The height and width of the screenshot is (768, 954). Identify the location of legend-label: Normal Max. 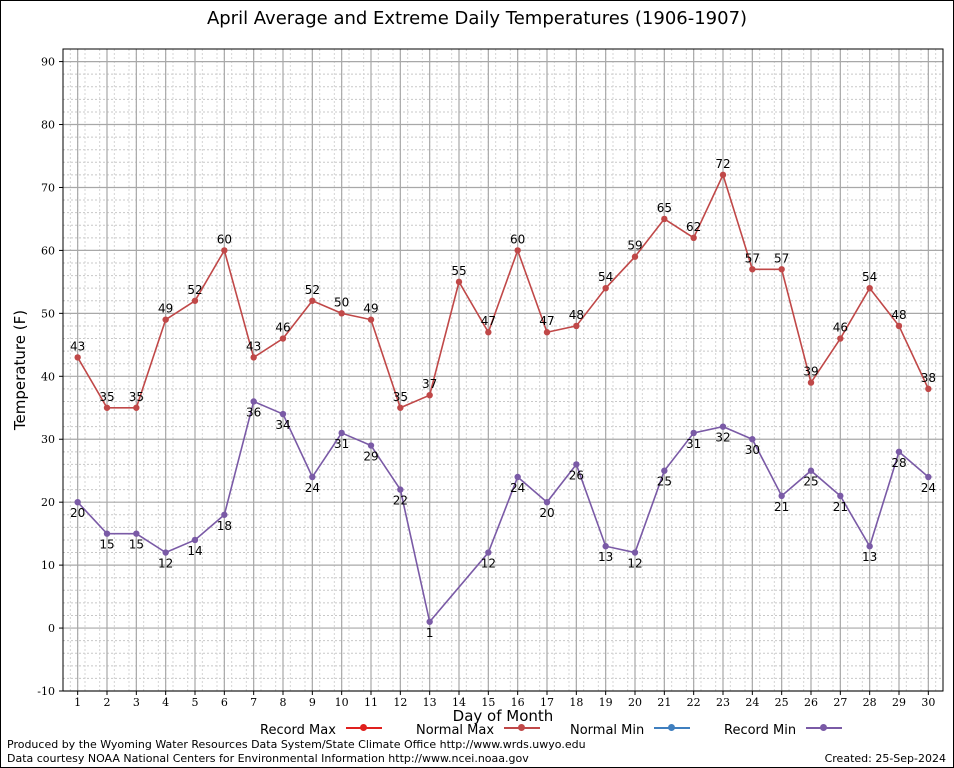
(455, 730).